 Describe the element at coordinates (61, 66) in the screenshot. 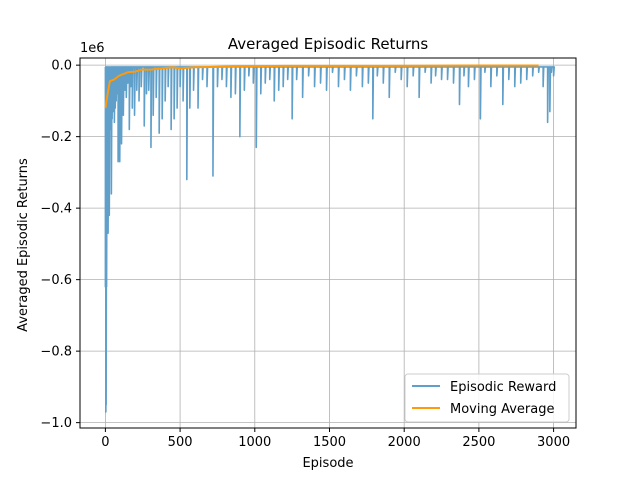

I see `y-tick-label: 0.0` at that location.